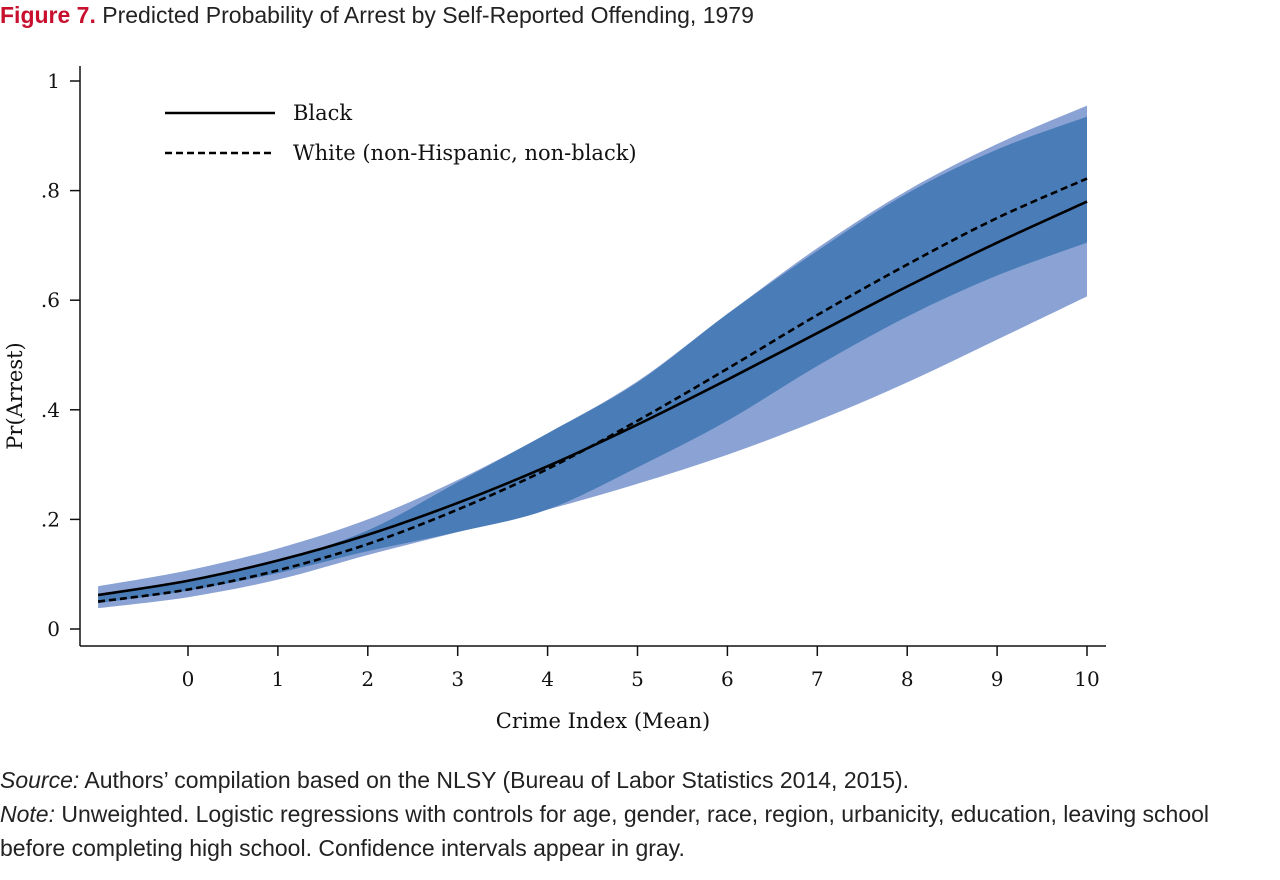 The width and height of the screenshot is (1280, 880). I want to click on x-tick-label: 8, so click(907, 679).